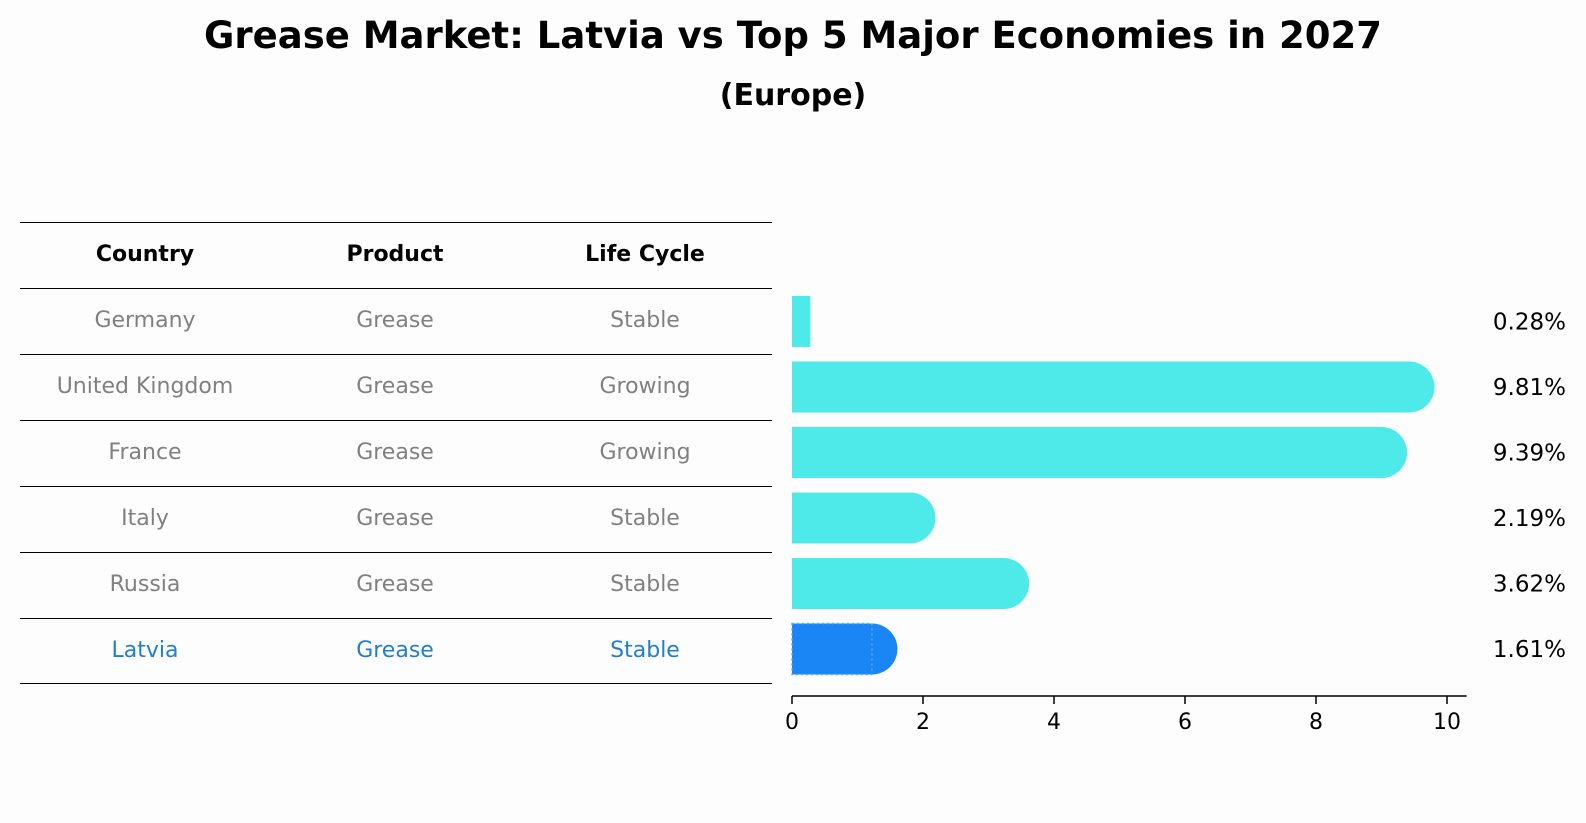 The image size is (1586, 823). Describe the element at coordinates (1447, 722) in the screenshot. I see `x-tick-label: 10` at that location.